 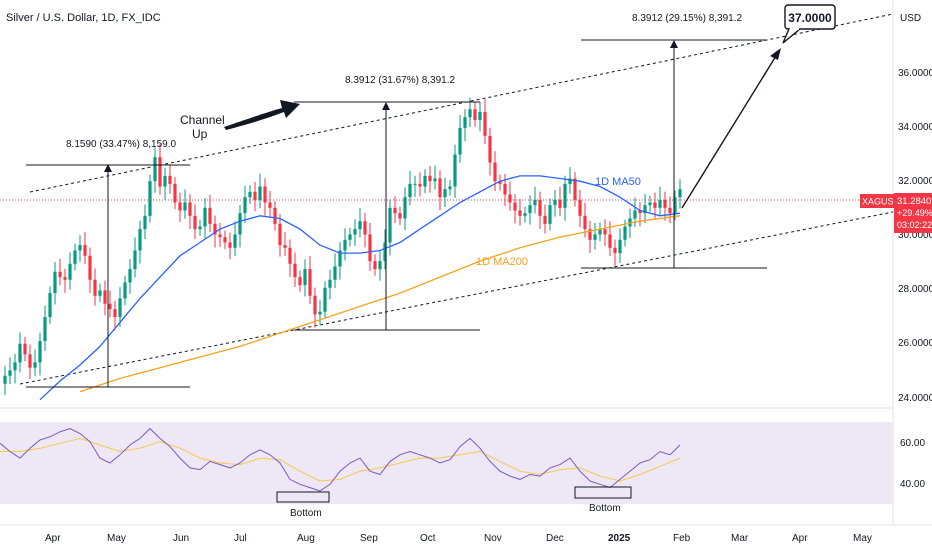 I want to click on price-tick: 36.0000, so click(x=915, y=73).